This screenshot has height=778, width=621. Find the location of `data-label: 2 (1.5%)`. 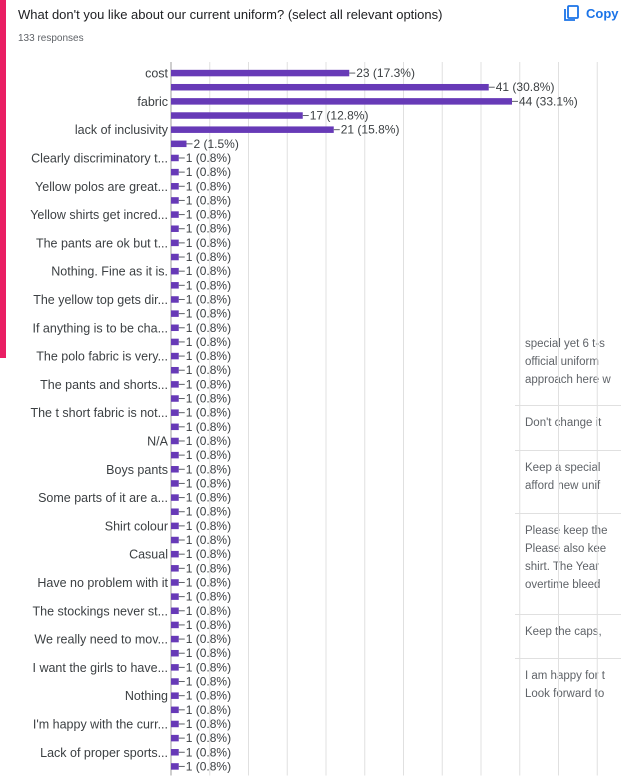

data-label: 2 (1.5%) is located at coordinates (216, 144).